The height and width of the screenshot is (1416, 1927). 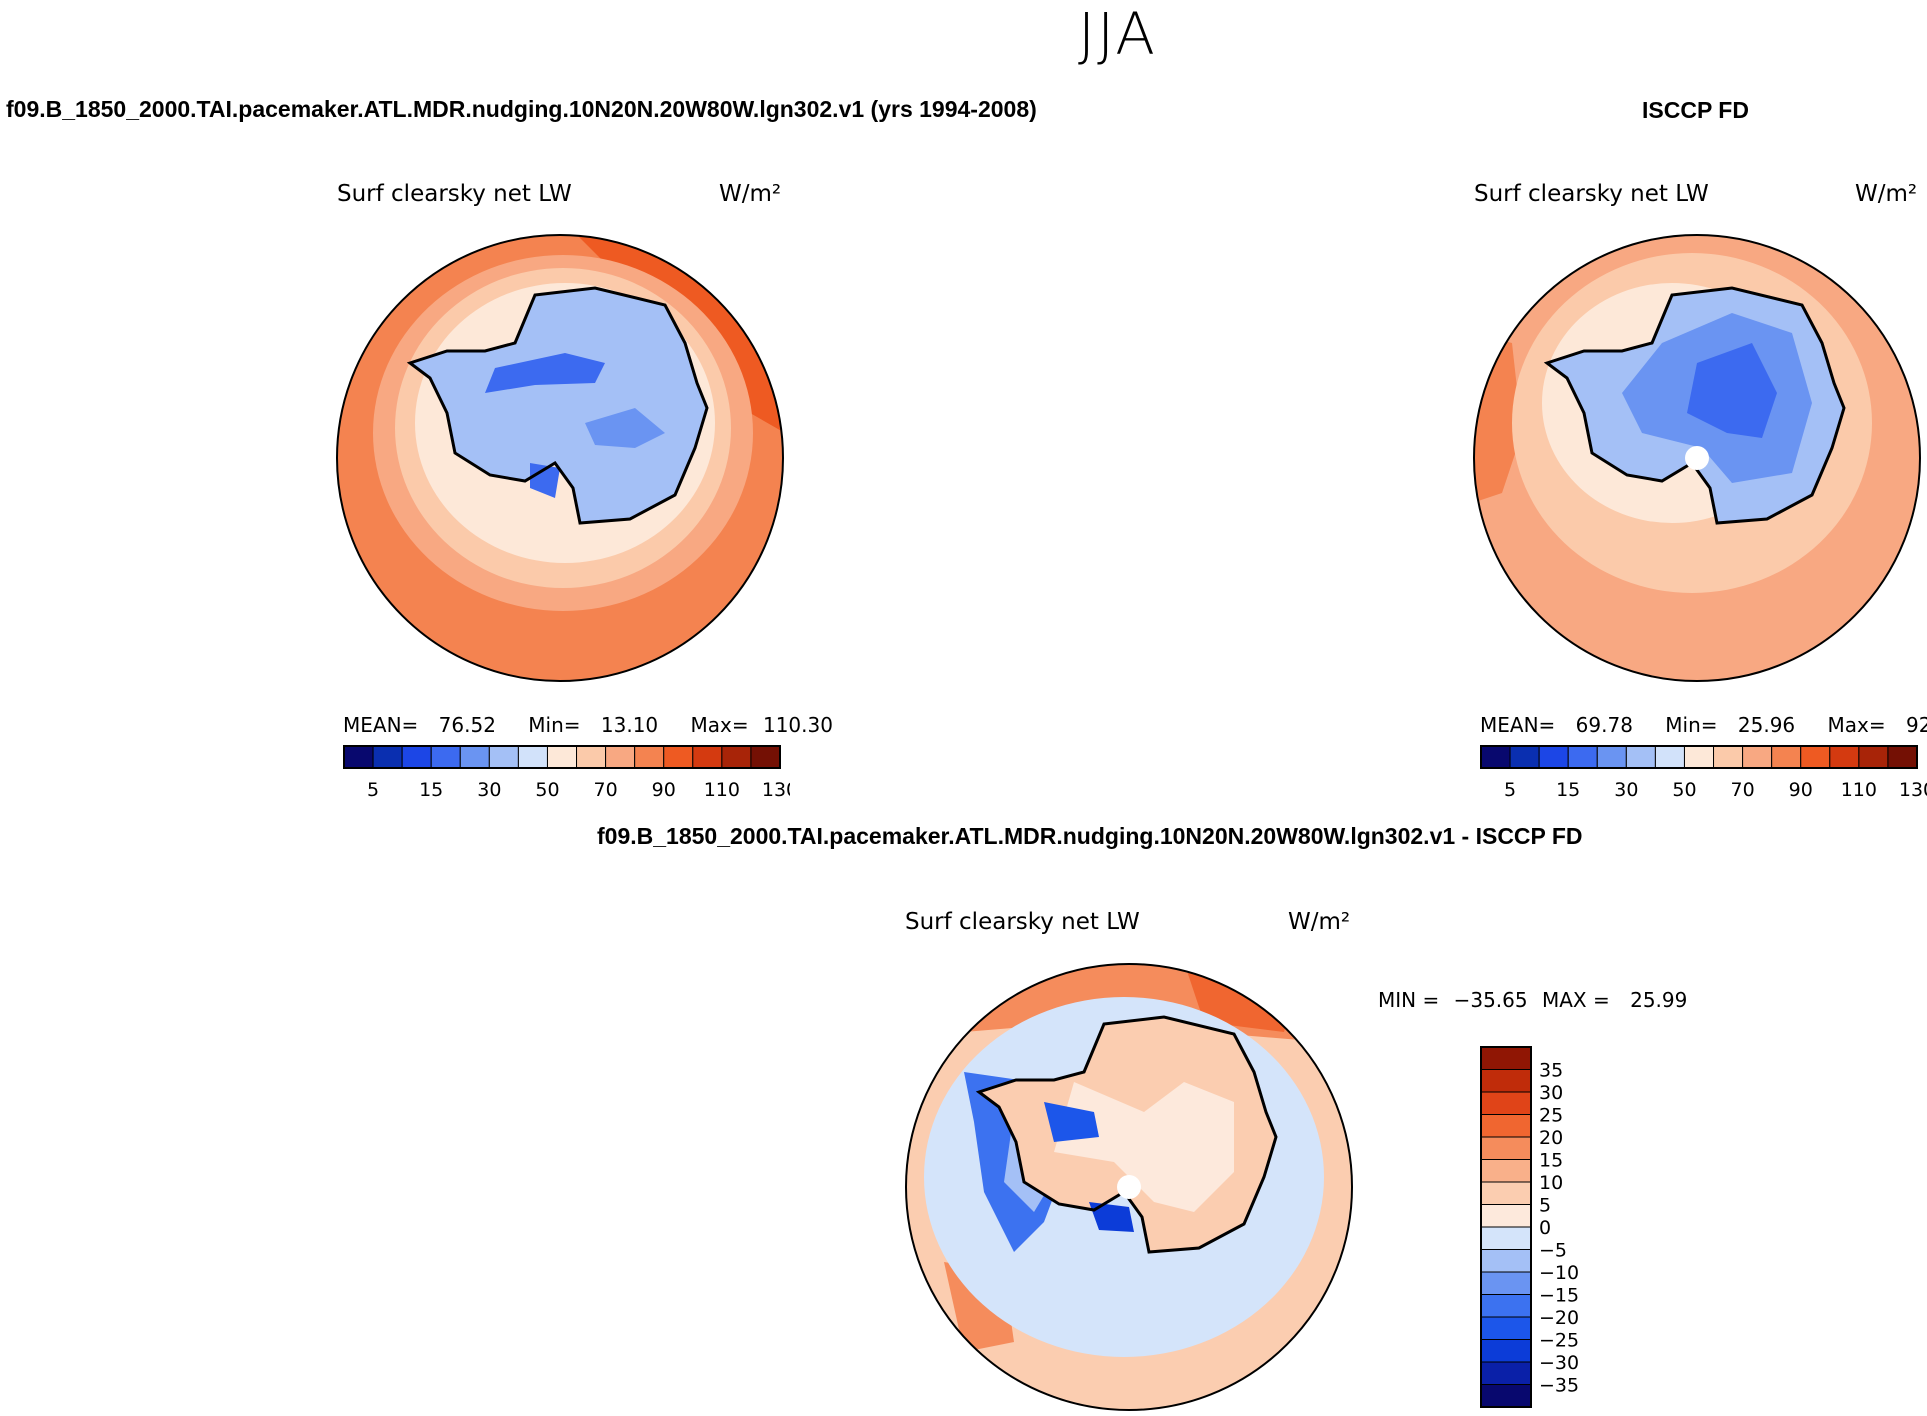 I want to click on panel-diff-map, so click(x=1129, y=1187).